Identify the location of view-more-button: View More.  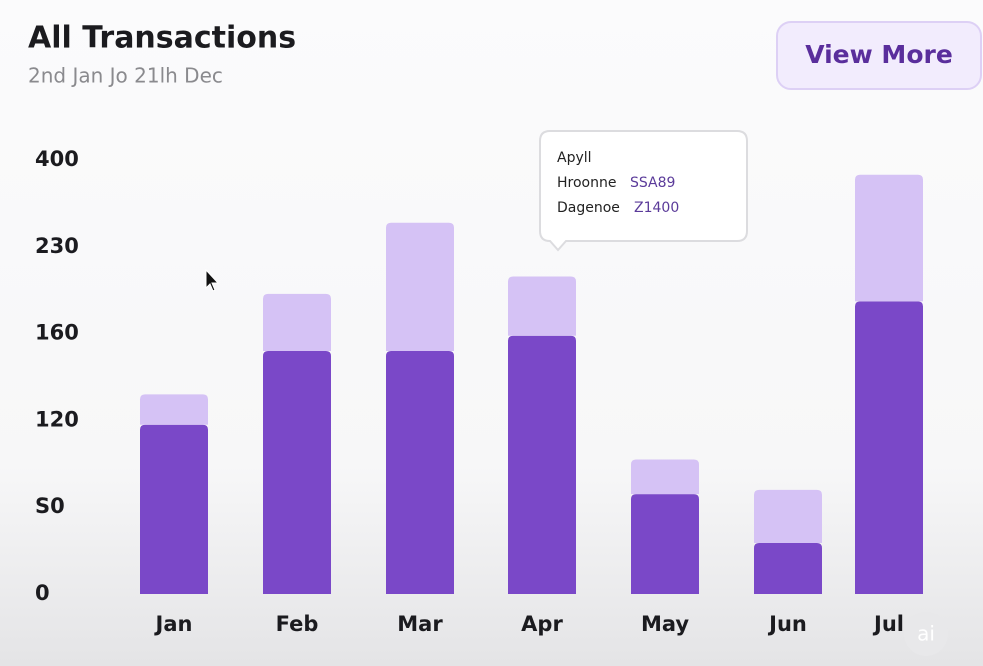
(879, 55).